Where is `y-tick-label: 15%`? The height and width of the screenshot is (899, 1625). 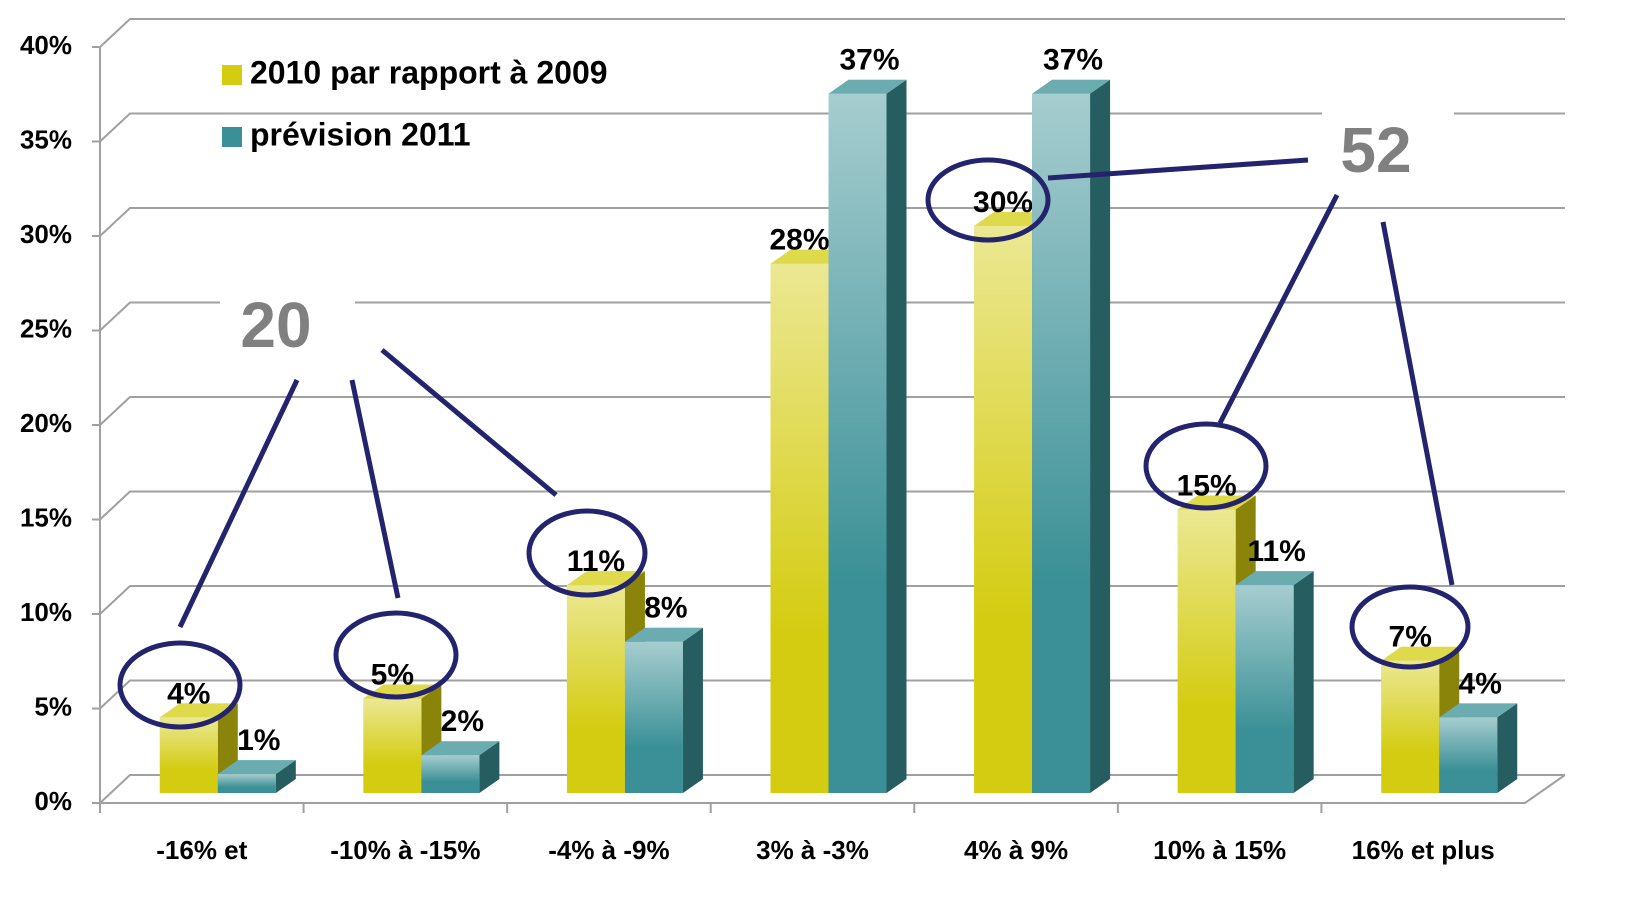
y-tick-label: 15% is located at coordinates (46, 517).